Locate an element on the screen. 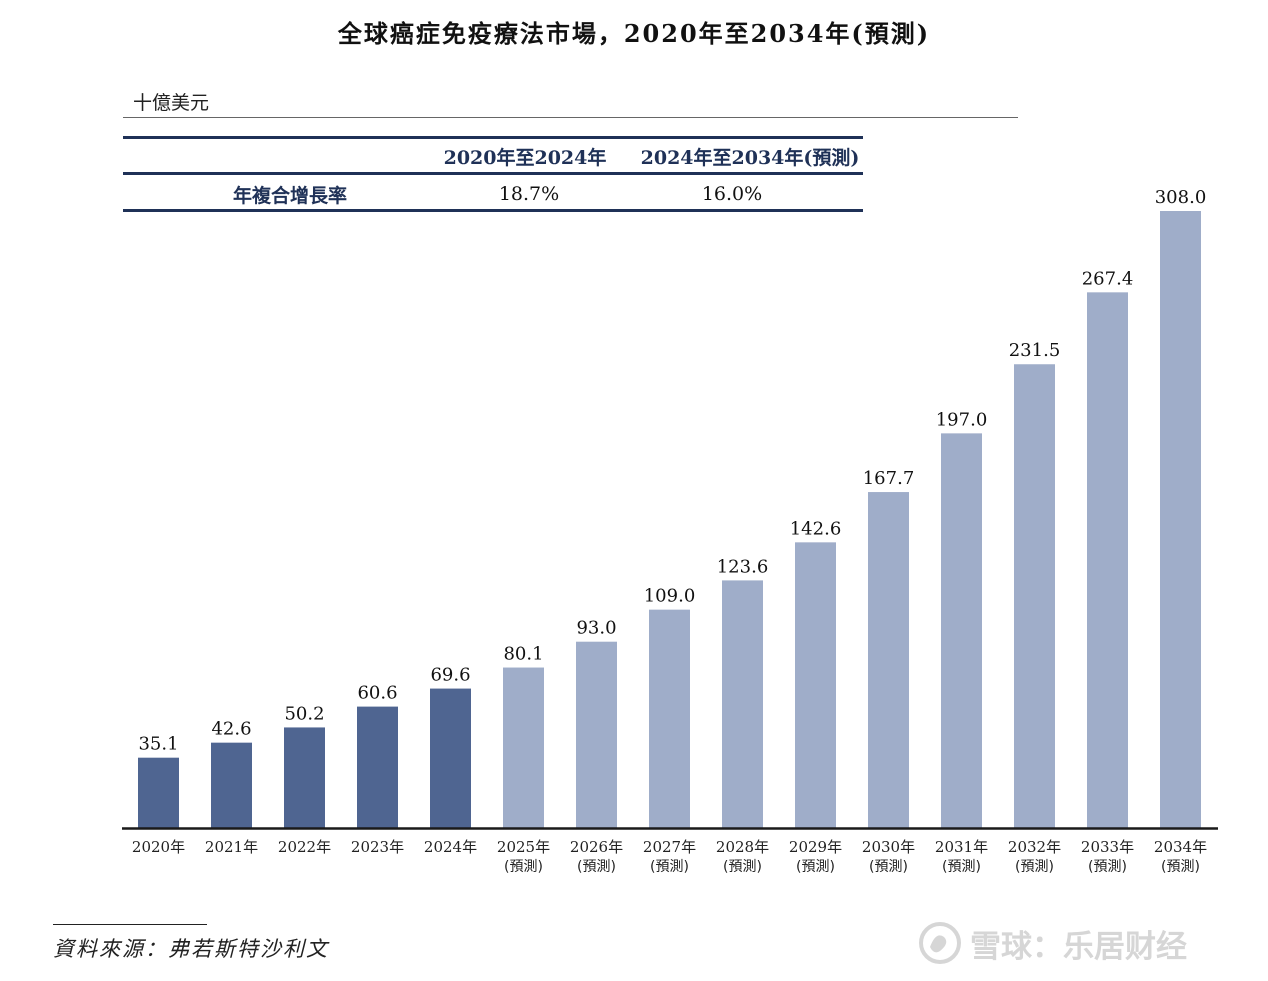 This screenshot has height=981, width=1268. x-tick-sublabel-12: (預測) is located at coordinates (1034, 867).